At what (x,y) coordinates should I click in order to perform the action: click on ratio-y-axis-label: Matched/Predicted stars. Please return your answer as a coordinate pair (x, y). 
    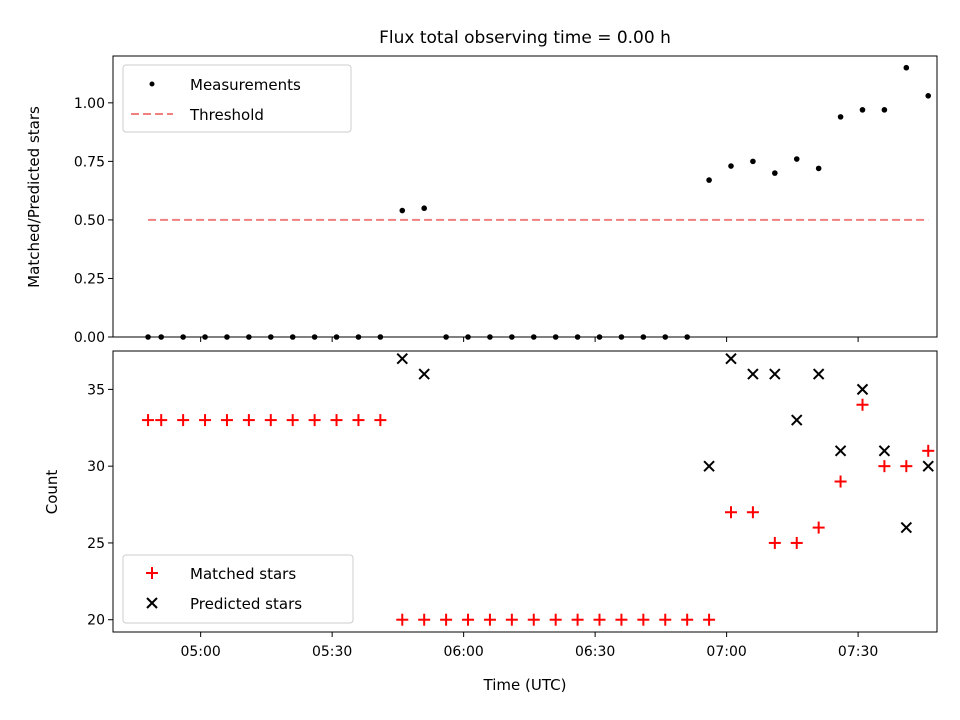
    Looking at the image, I should click on (34, 197).